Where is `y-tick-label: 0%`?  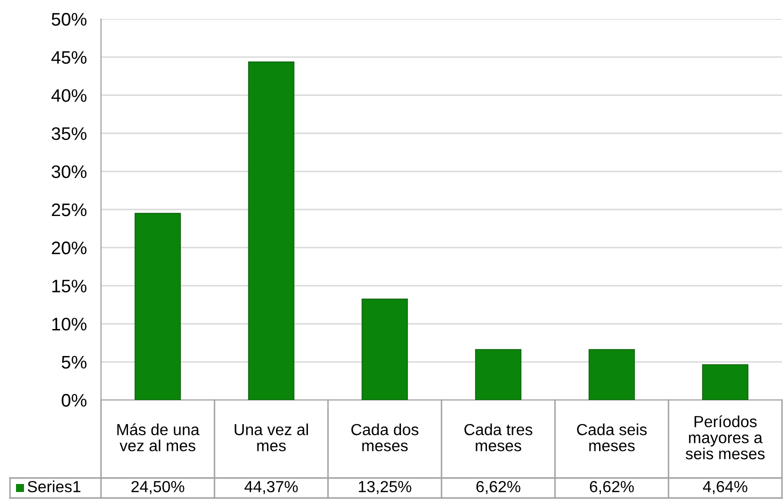 y-tick-label: 0% is located at coordinates (74, 400).